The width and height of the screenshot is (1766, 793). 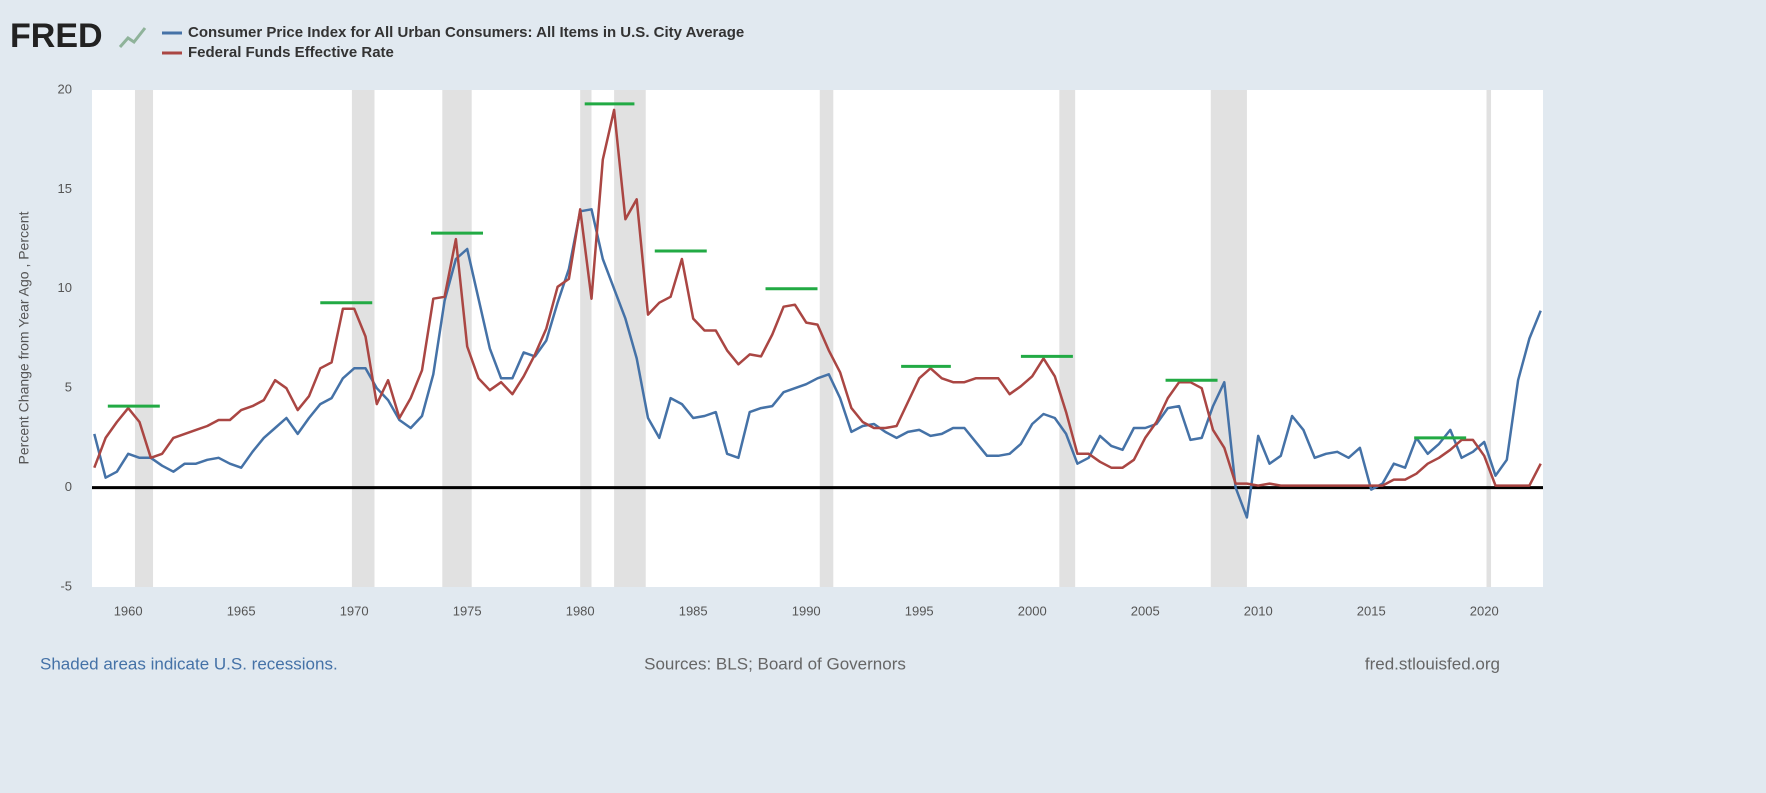 I want to click on x-tick-label: 1965, so click(x=241, y=610).